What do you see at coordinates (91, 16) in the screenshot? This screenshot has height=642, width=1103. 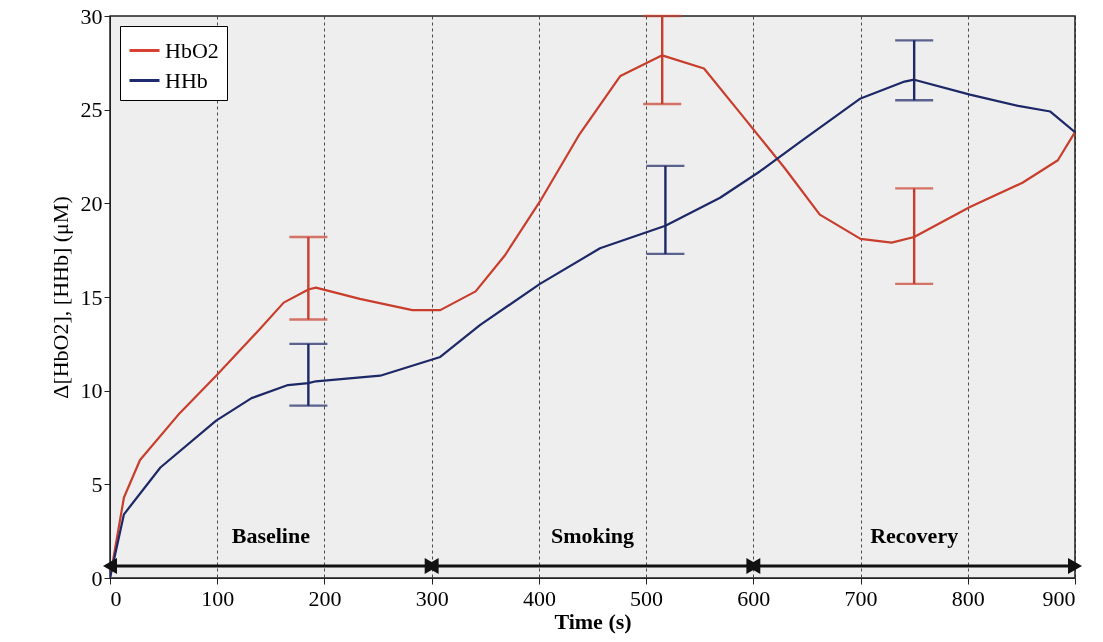 I see `y-tick-label: 30` at bounding box center [91, 16].